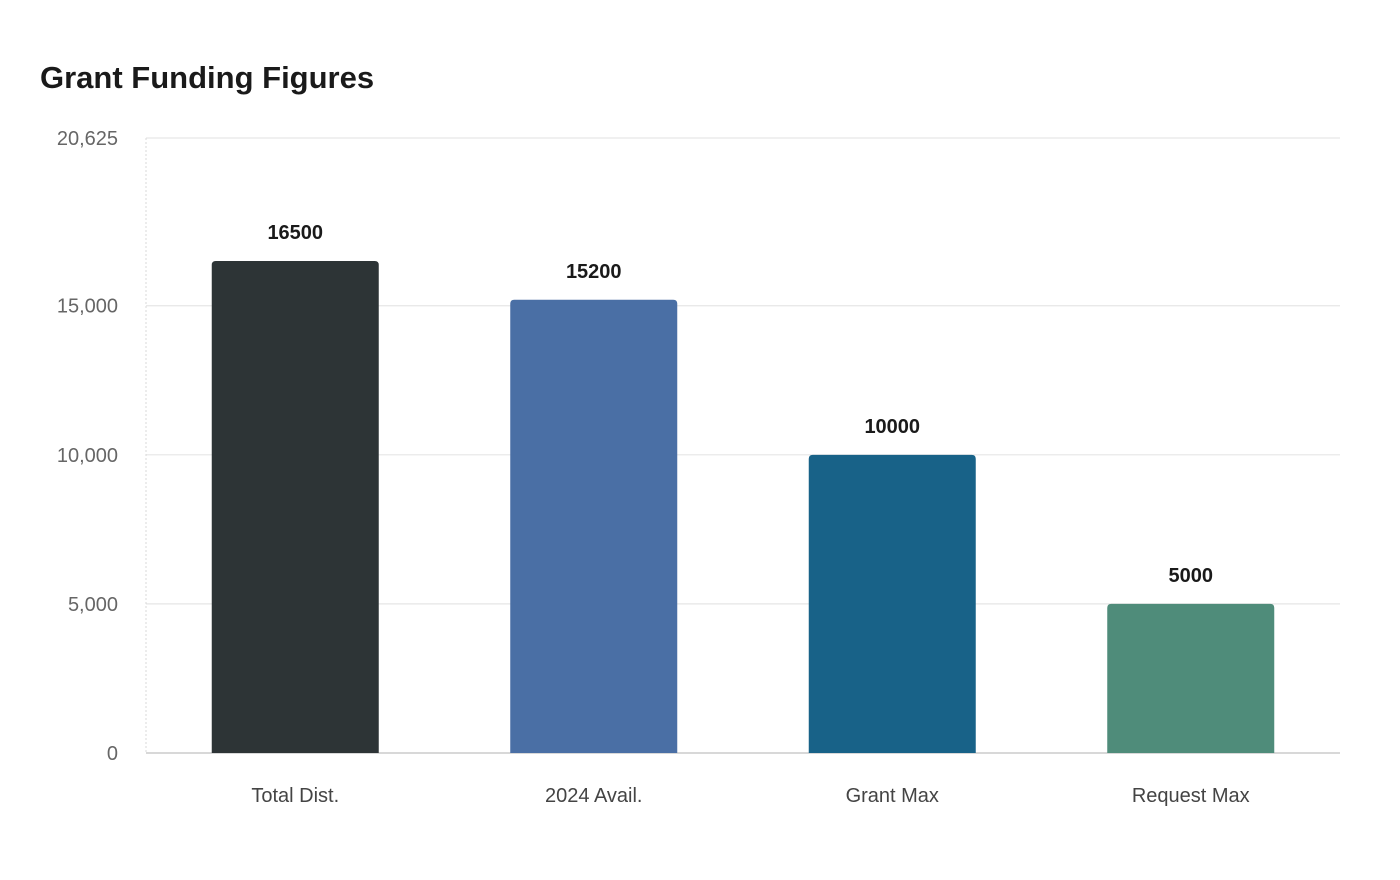 Image resolution: width=1400 pixels, height=880 pixels. I want to click on y-tick-label: 20,625, so click(87, 139).